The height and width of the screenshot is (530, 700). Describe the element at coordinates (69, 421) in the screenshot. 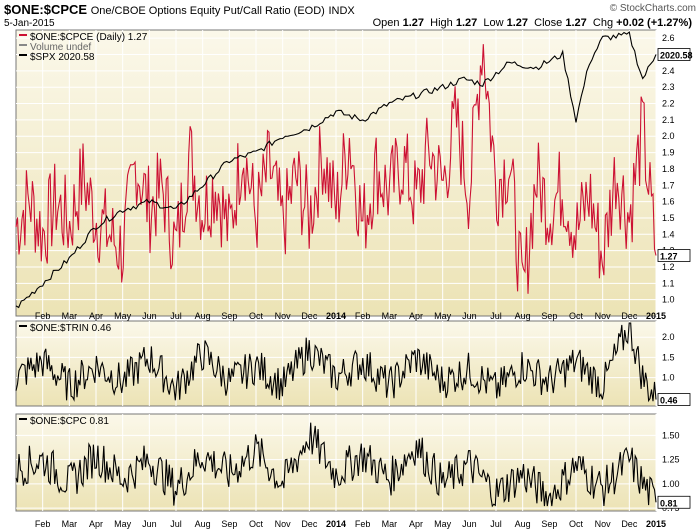

I see `legend-entry: $ONE:$CPC 0.81` at that location.